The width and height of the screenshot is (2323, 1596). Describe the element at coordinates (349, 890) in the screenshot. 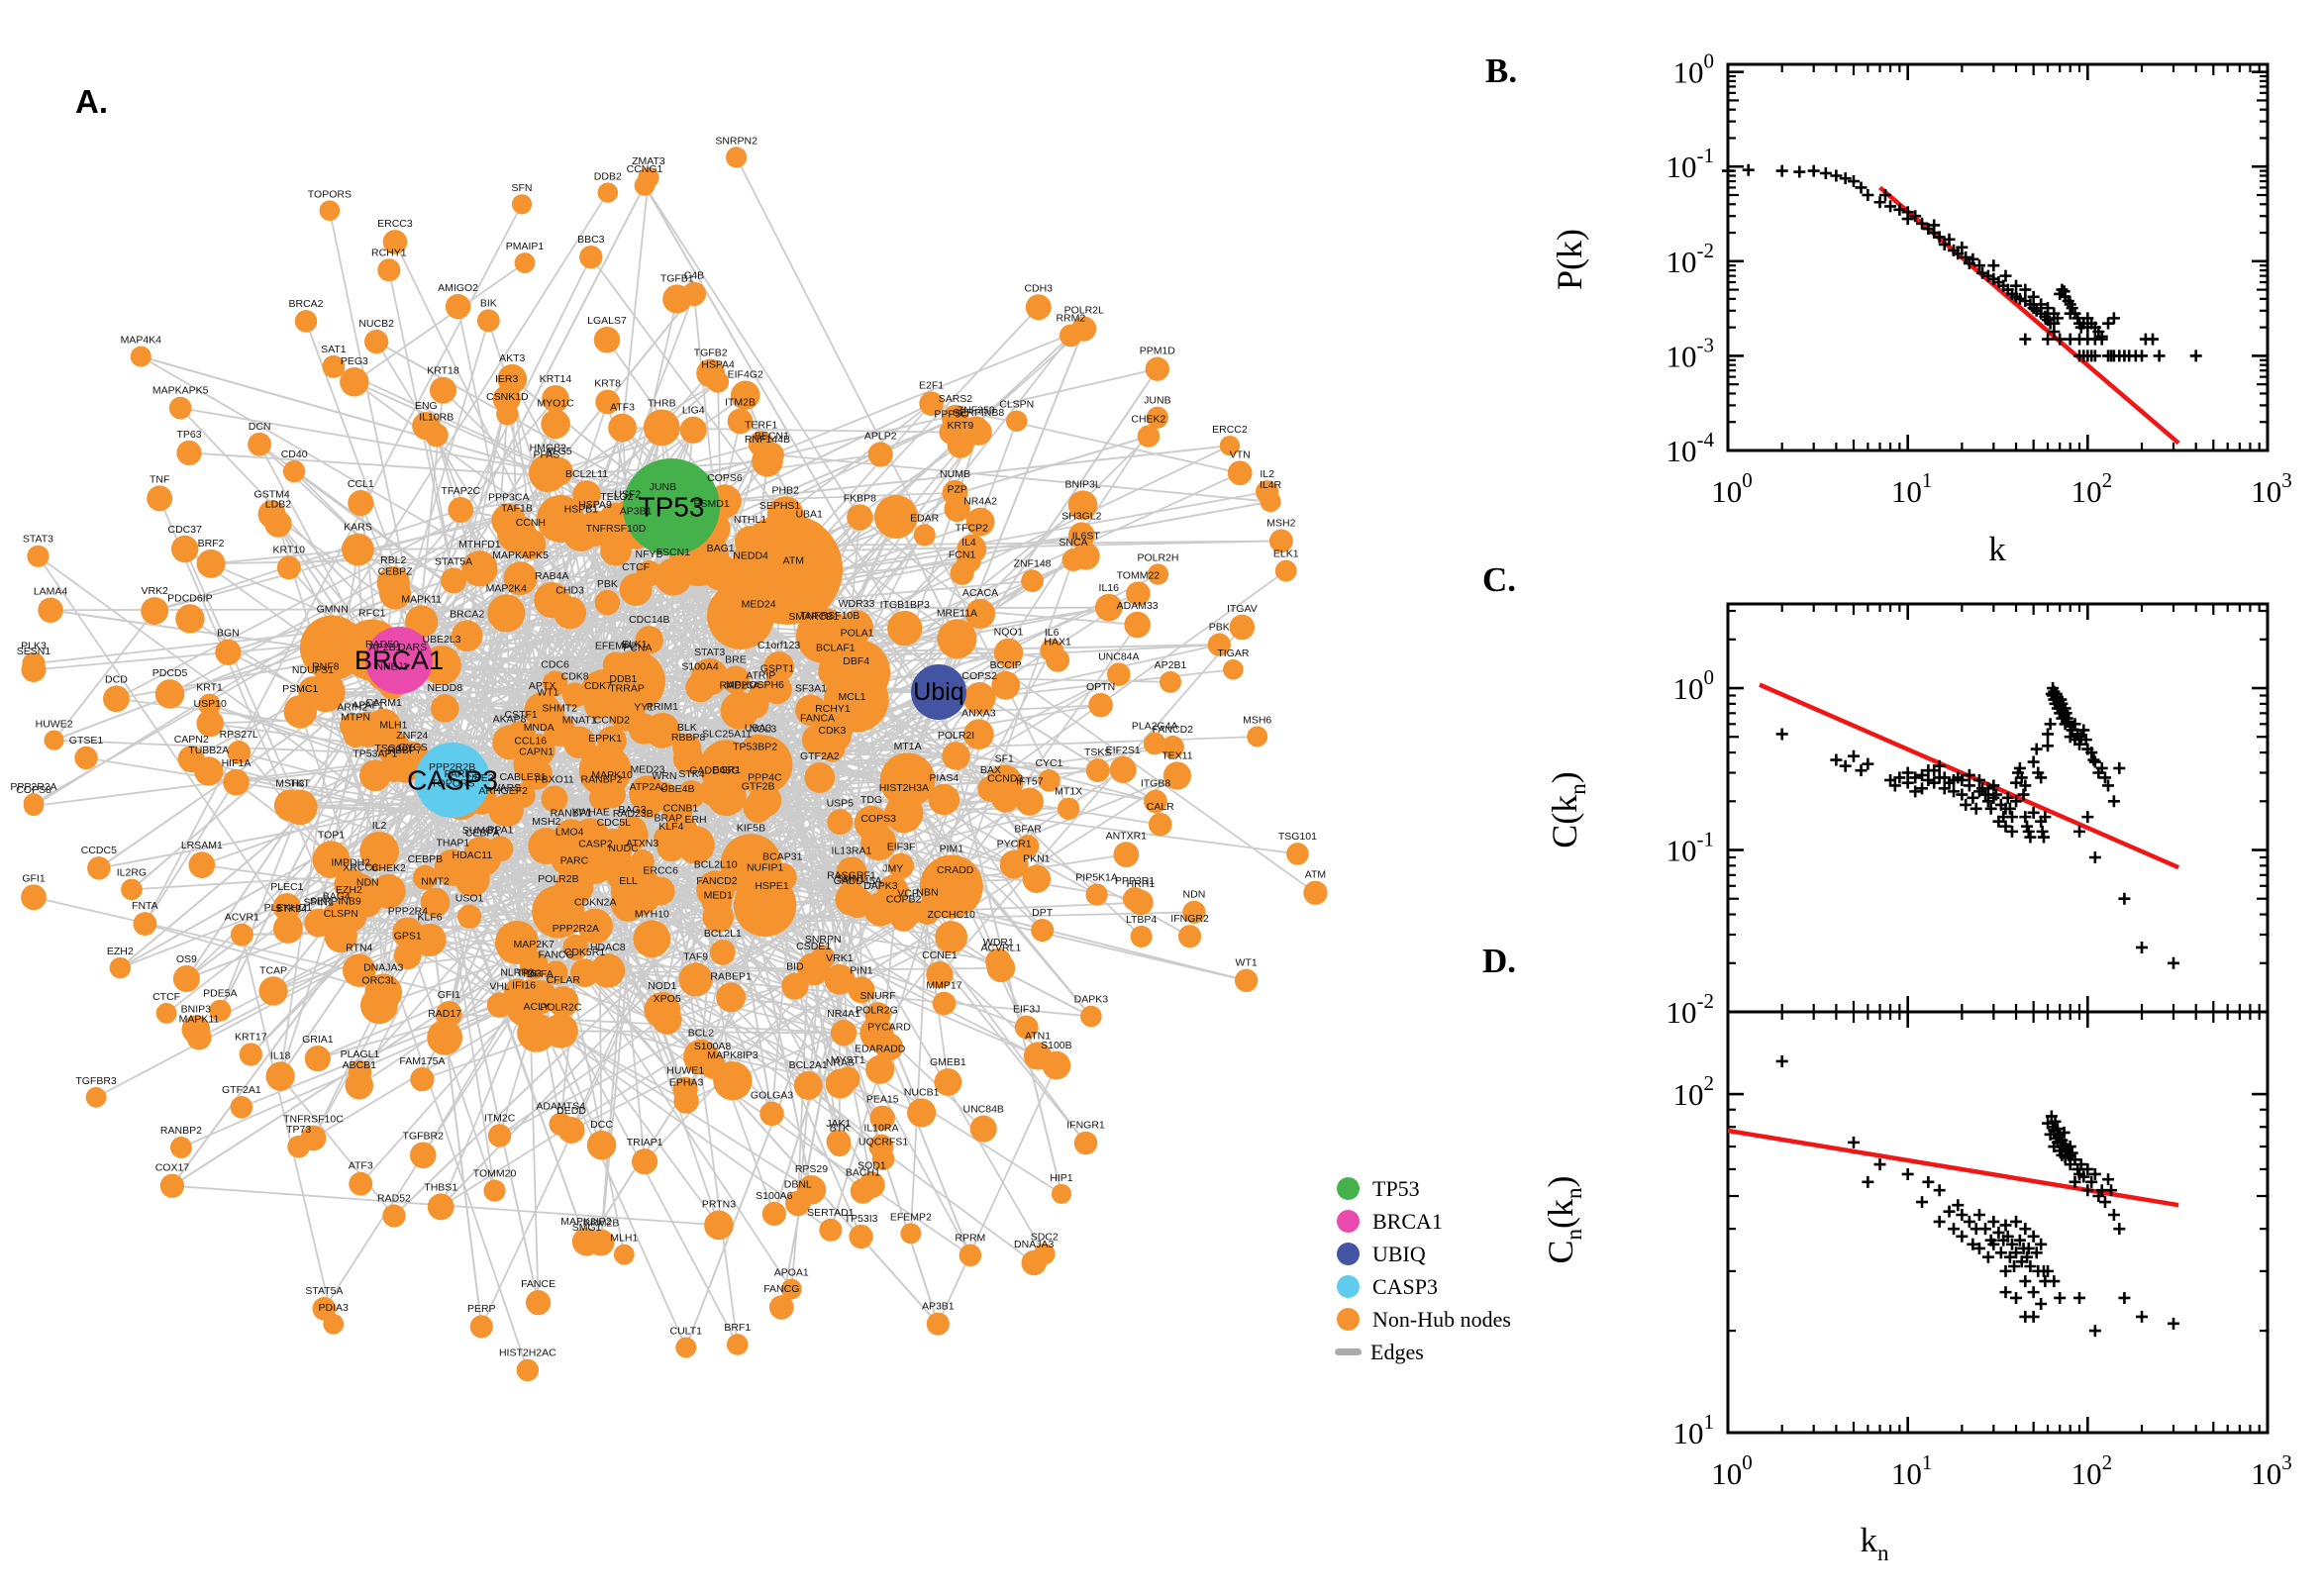

I see `gene-label: EZH2` at that location.